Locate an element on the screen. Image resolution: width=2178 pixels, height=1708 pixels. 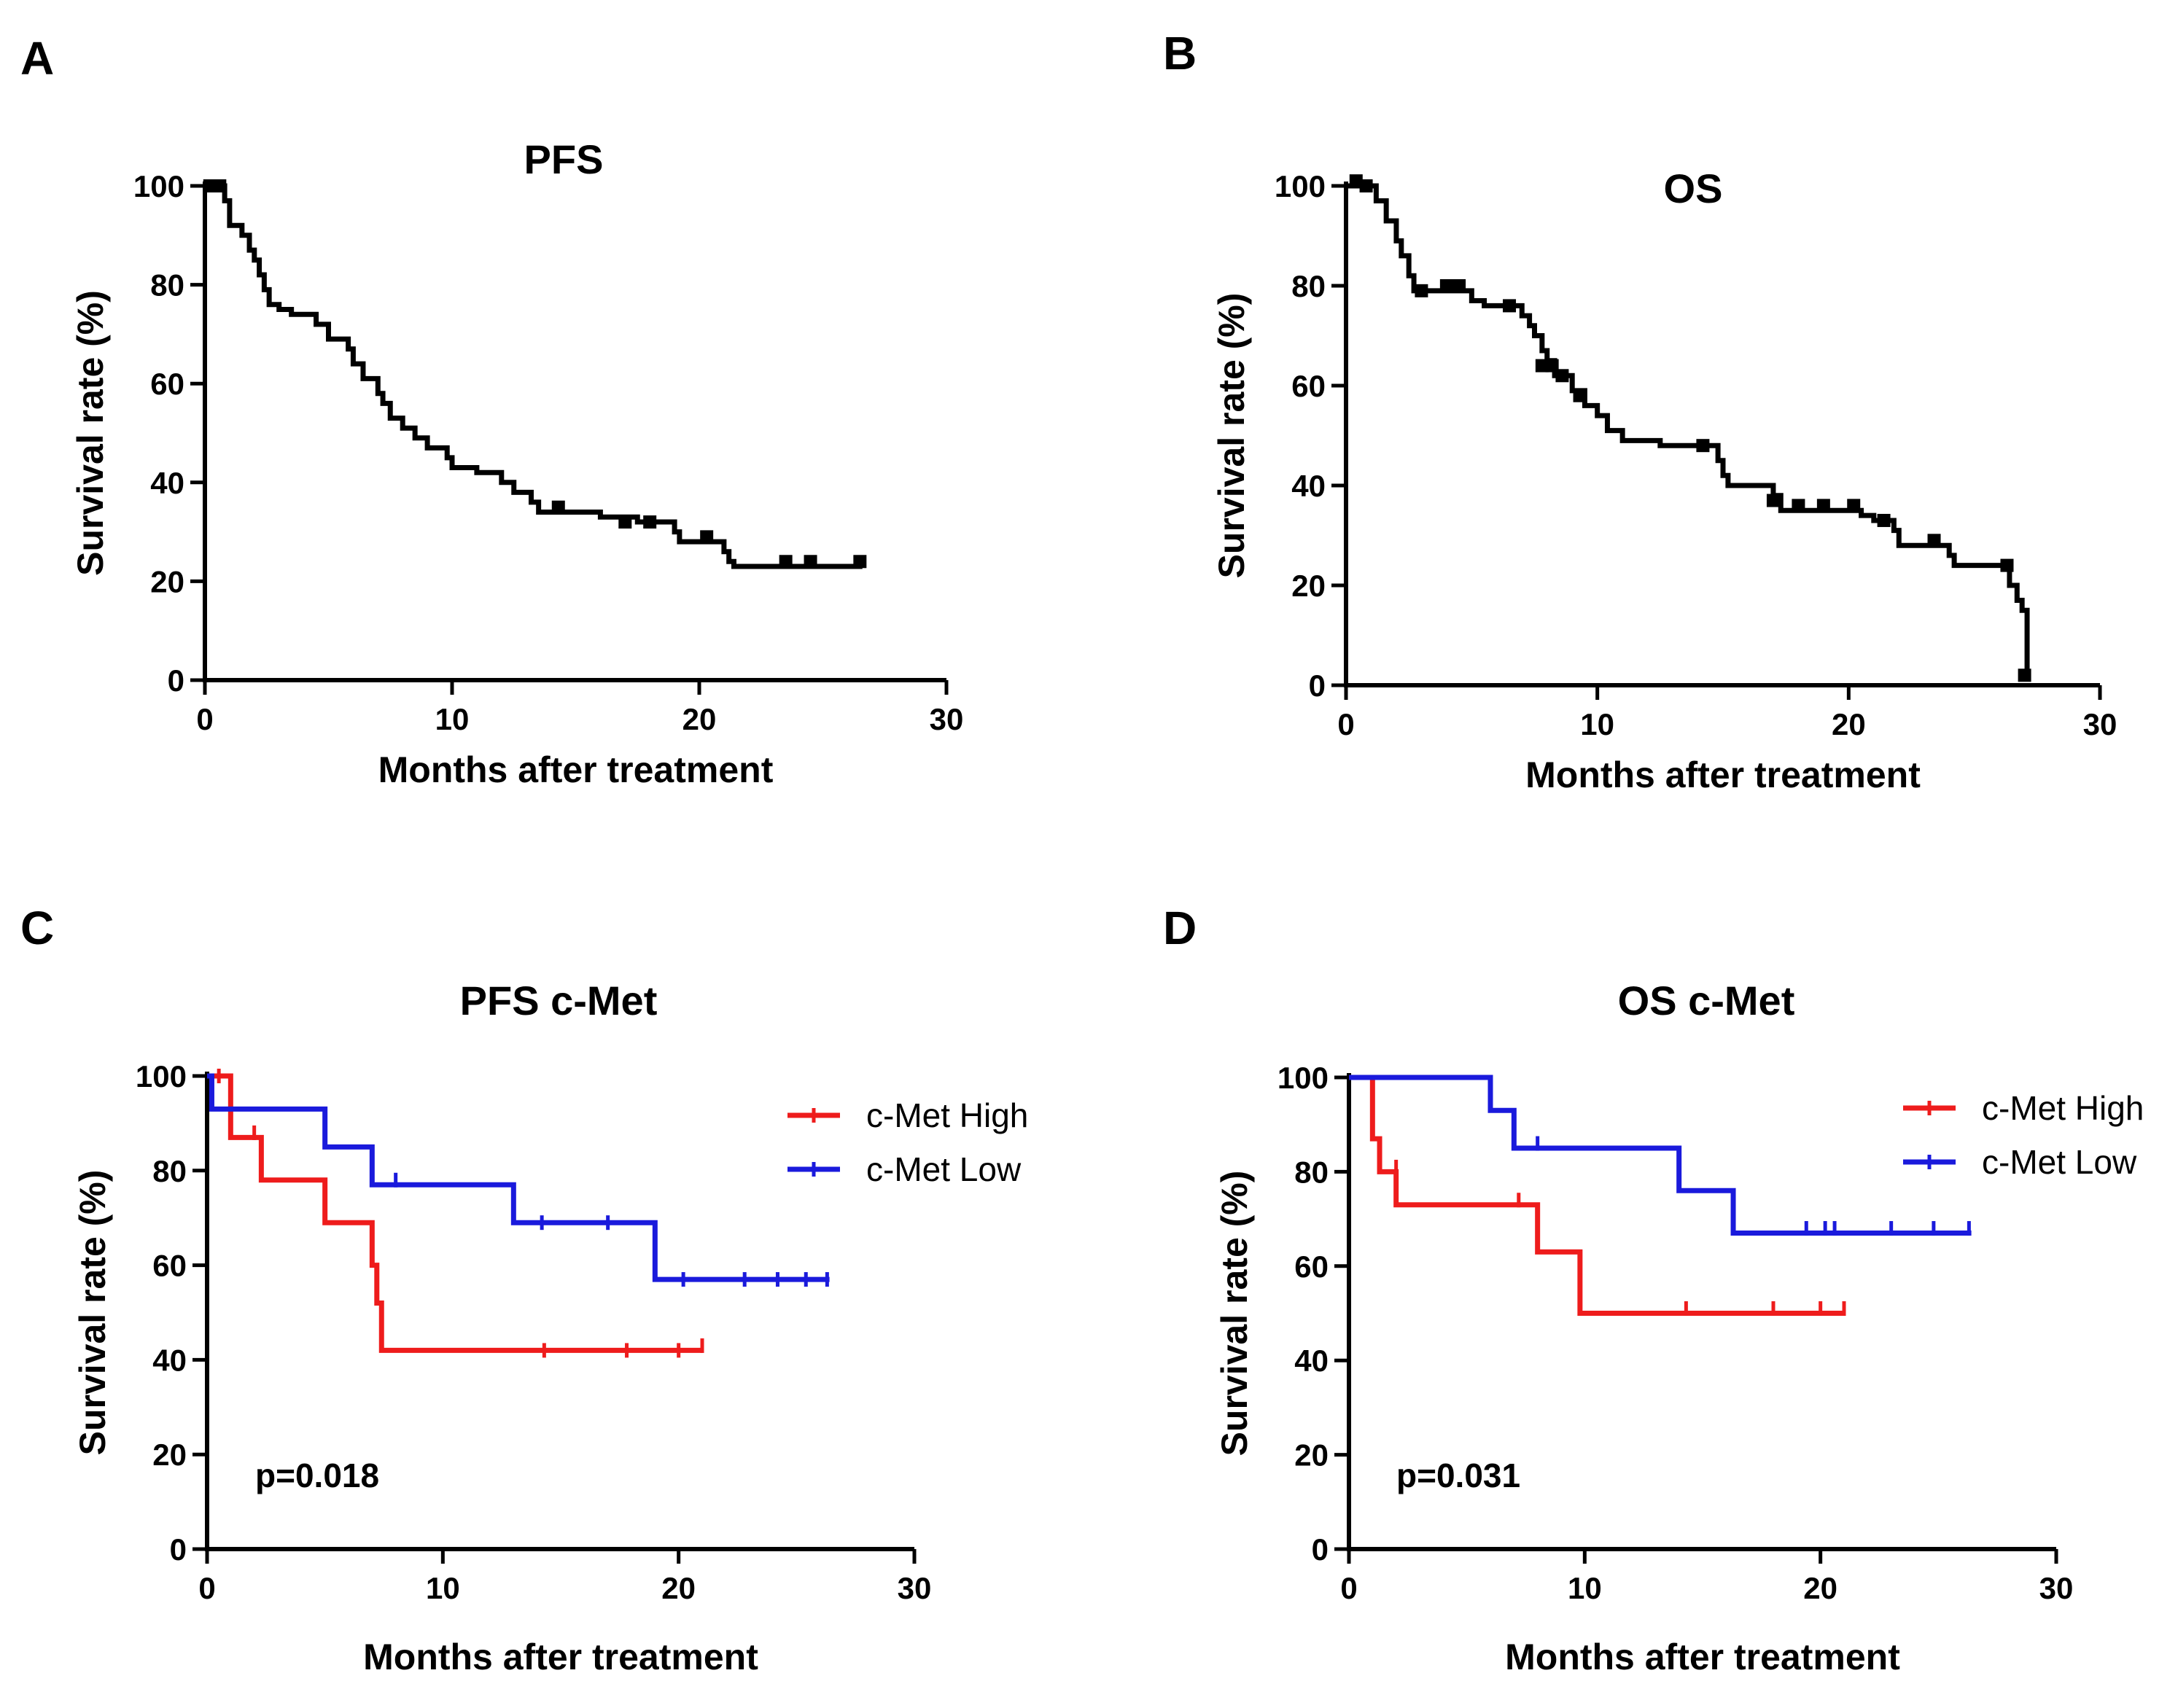
panel-letter: D is located at coordinates (1180, 928).